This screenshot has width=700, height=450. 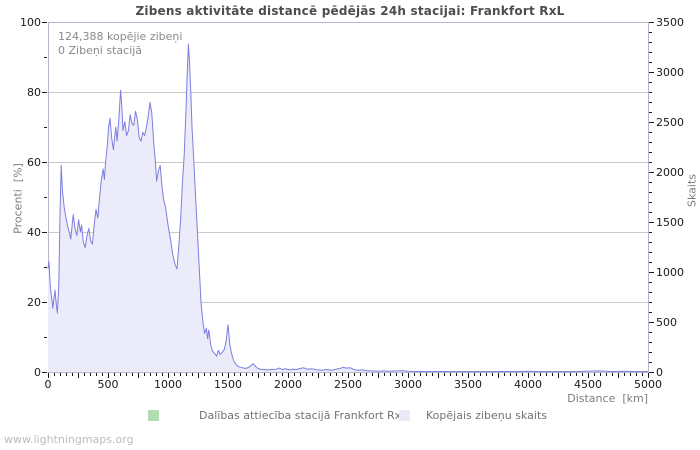 What do you see at coordinates (34, 92) in the screenshot?
I see `tick-label: 80` at bounding box center [34, 92].